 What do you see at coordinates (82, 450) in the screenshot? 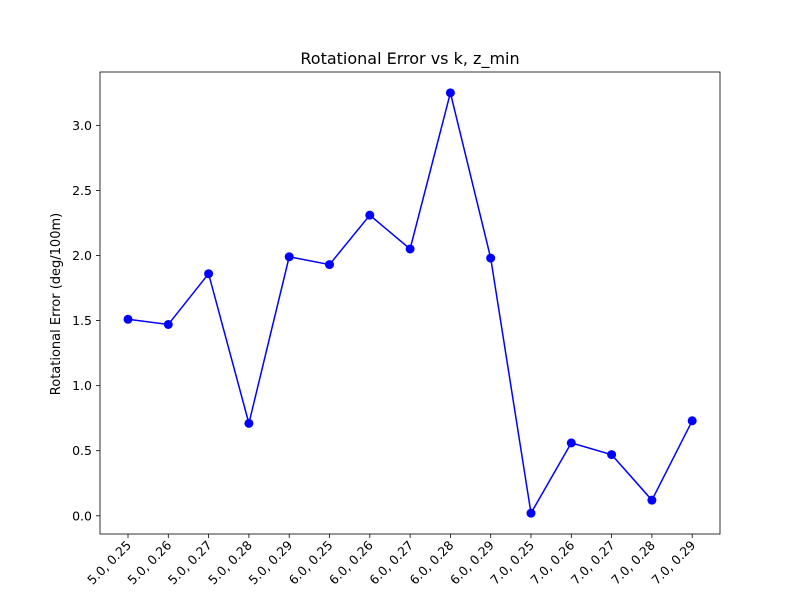
I see `y-tick-label: 0.5` at bounding box center [82, 450].